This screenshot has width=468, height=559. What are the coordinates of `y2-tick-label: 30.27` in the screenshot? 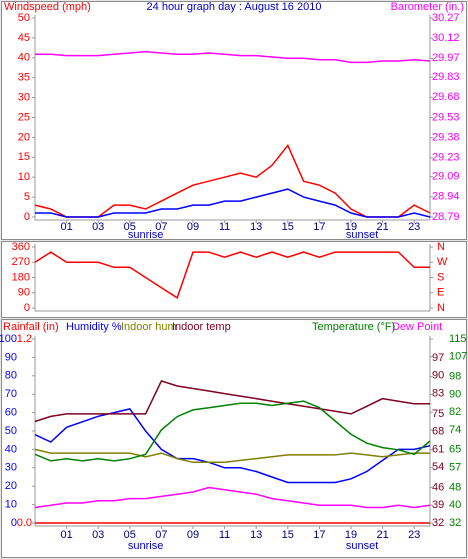 It's located at (446, 18).